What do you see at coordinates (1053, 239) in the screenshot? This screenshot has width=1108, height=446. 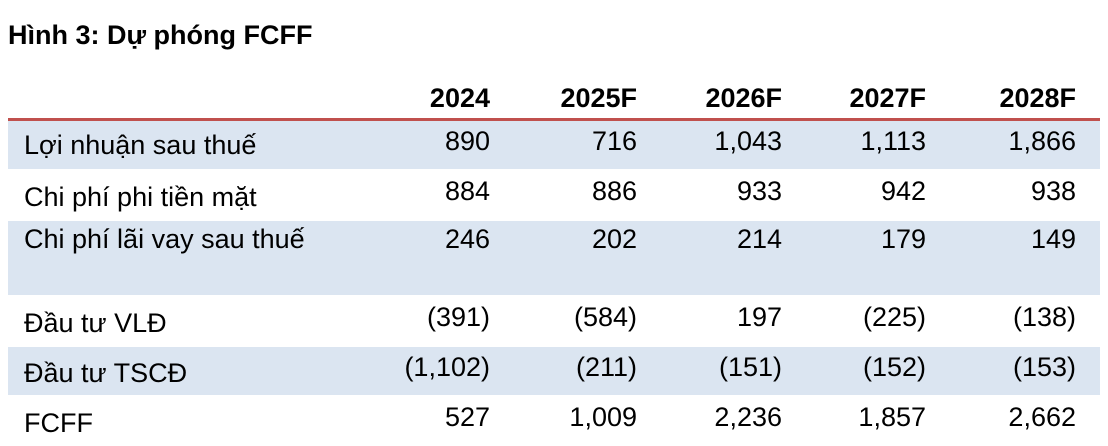 I see `table-cell: 149` at bounding box center [1053, 239].